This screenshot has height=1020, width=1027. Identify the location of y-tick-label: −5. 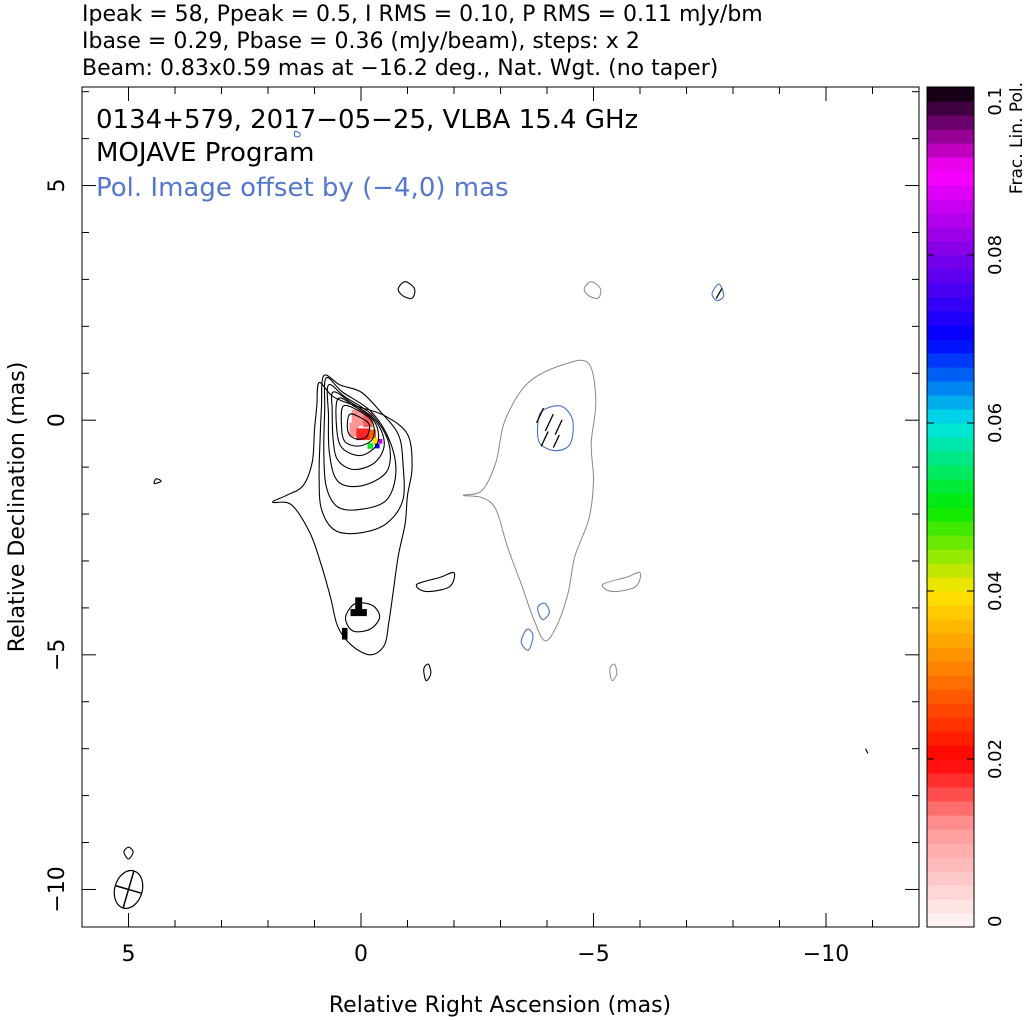
(57, 655).